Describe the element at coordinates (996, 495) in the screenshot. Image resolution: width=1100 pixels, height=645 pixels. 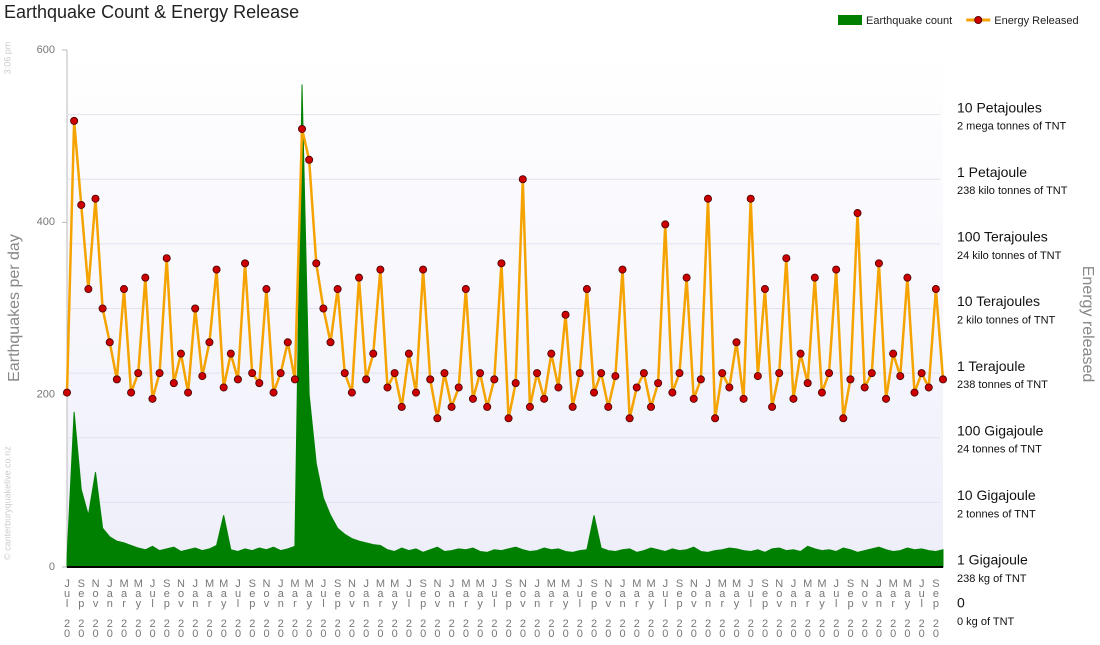
I see `y2-tick-label: 10 Gigajoule` at that location.